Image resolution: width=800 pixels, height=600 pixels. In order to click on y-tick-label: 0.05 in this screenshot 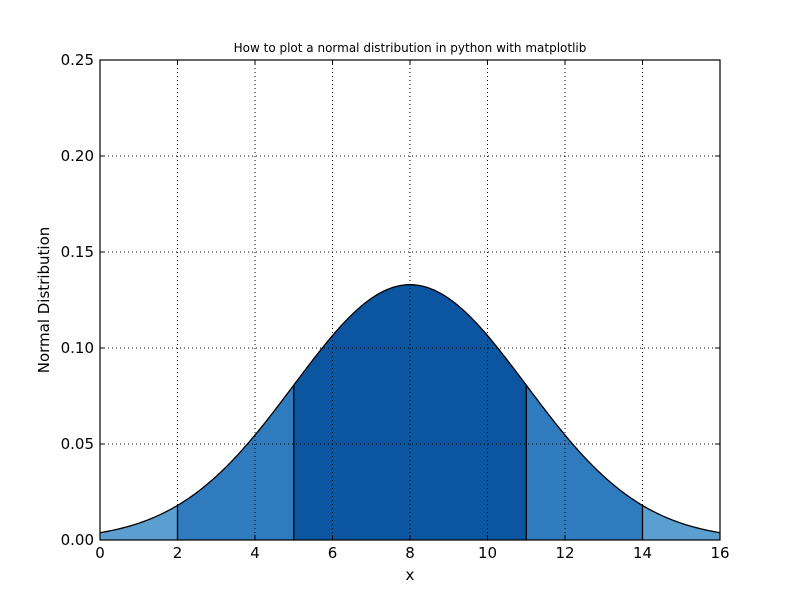, I will do `click(77, 444)`.